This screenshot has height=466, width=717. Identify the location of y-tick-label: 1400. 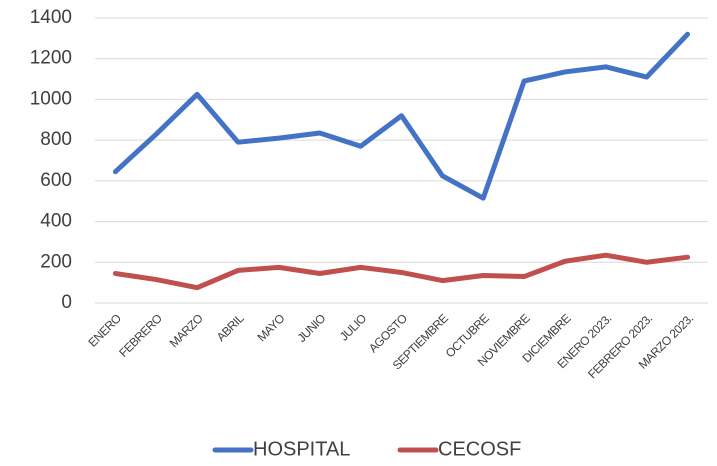
(51, 17).